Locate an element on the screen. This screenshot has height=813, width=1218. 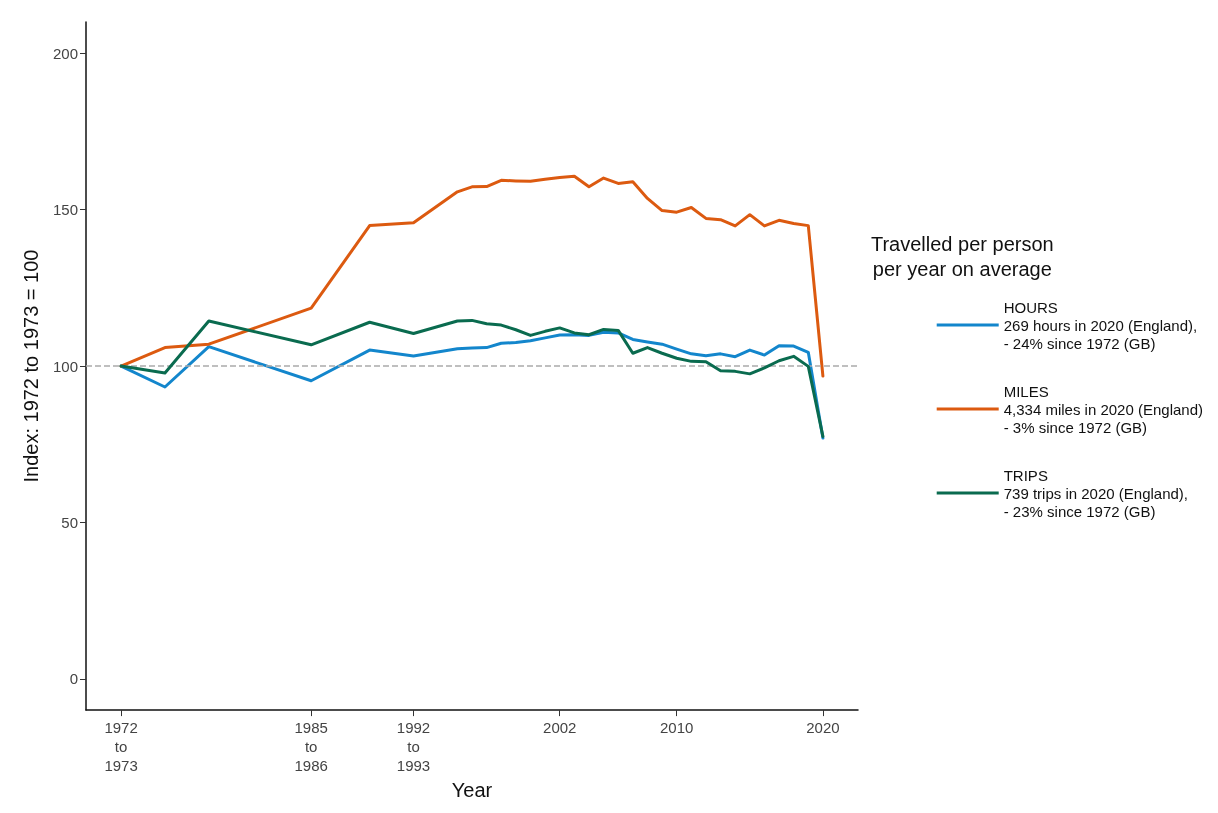
line-series is located at coordinates (472, 276).